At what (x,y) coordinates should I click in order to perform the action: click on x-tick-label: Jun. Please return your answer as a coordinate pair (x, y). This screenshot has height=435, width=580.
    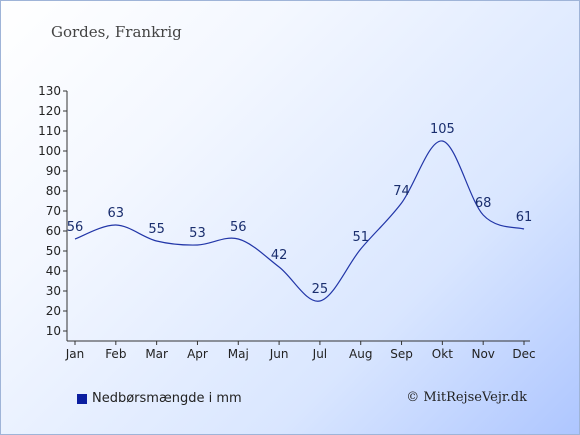
    Looking at the image, I should click on (279, 354).